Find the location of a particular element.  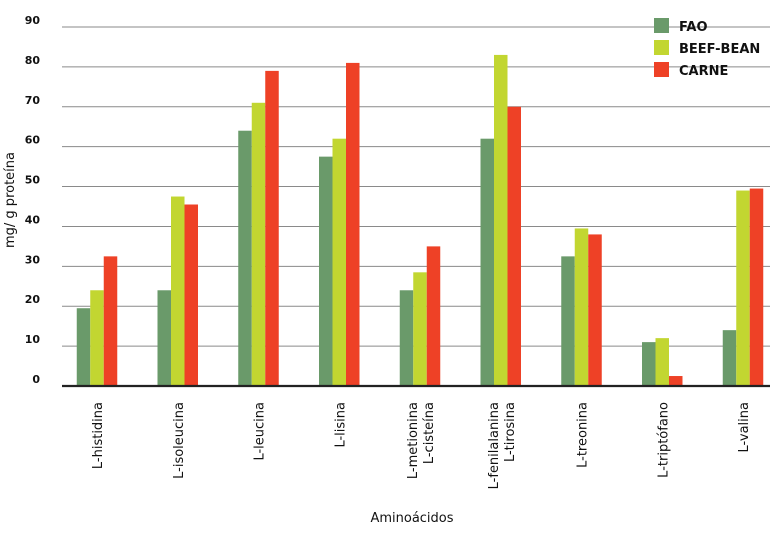

x-category-label: L-cisteína is located at coordinates (429, 433).